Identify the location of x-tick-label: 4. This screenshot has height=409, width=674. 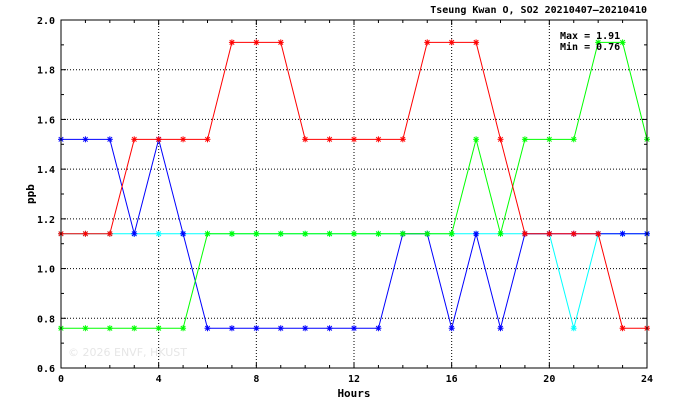
(159, 379).